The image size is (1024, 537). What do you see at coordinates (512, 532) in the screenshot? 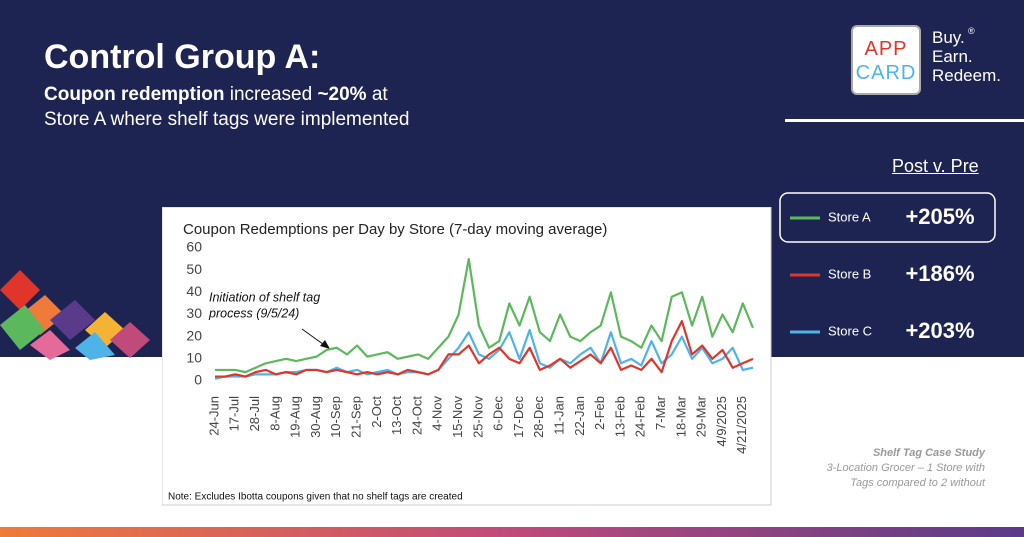
I see `bottom-bar` at bounding box center [512, 532].